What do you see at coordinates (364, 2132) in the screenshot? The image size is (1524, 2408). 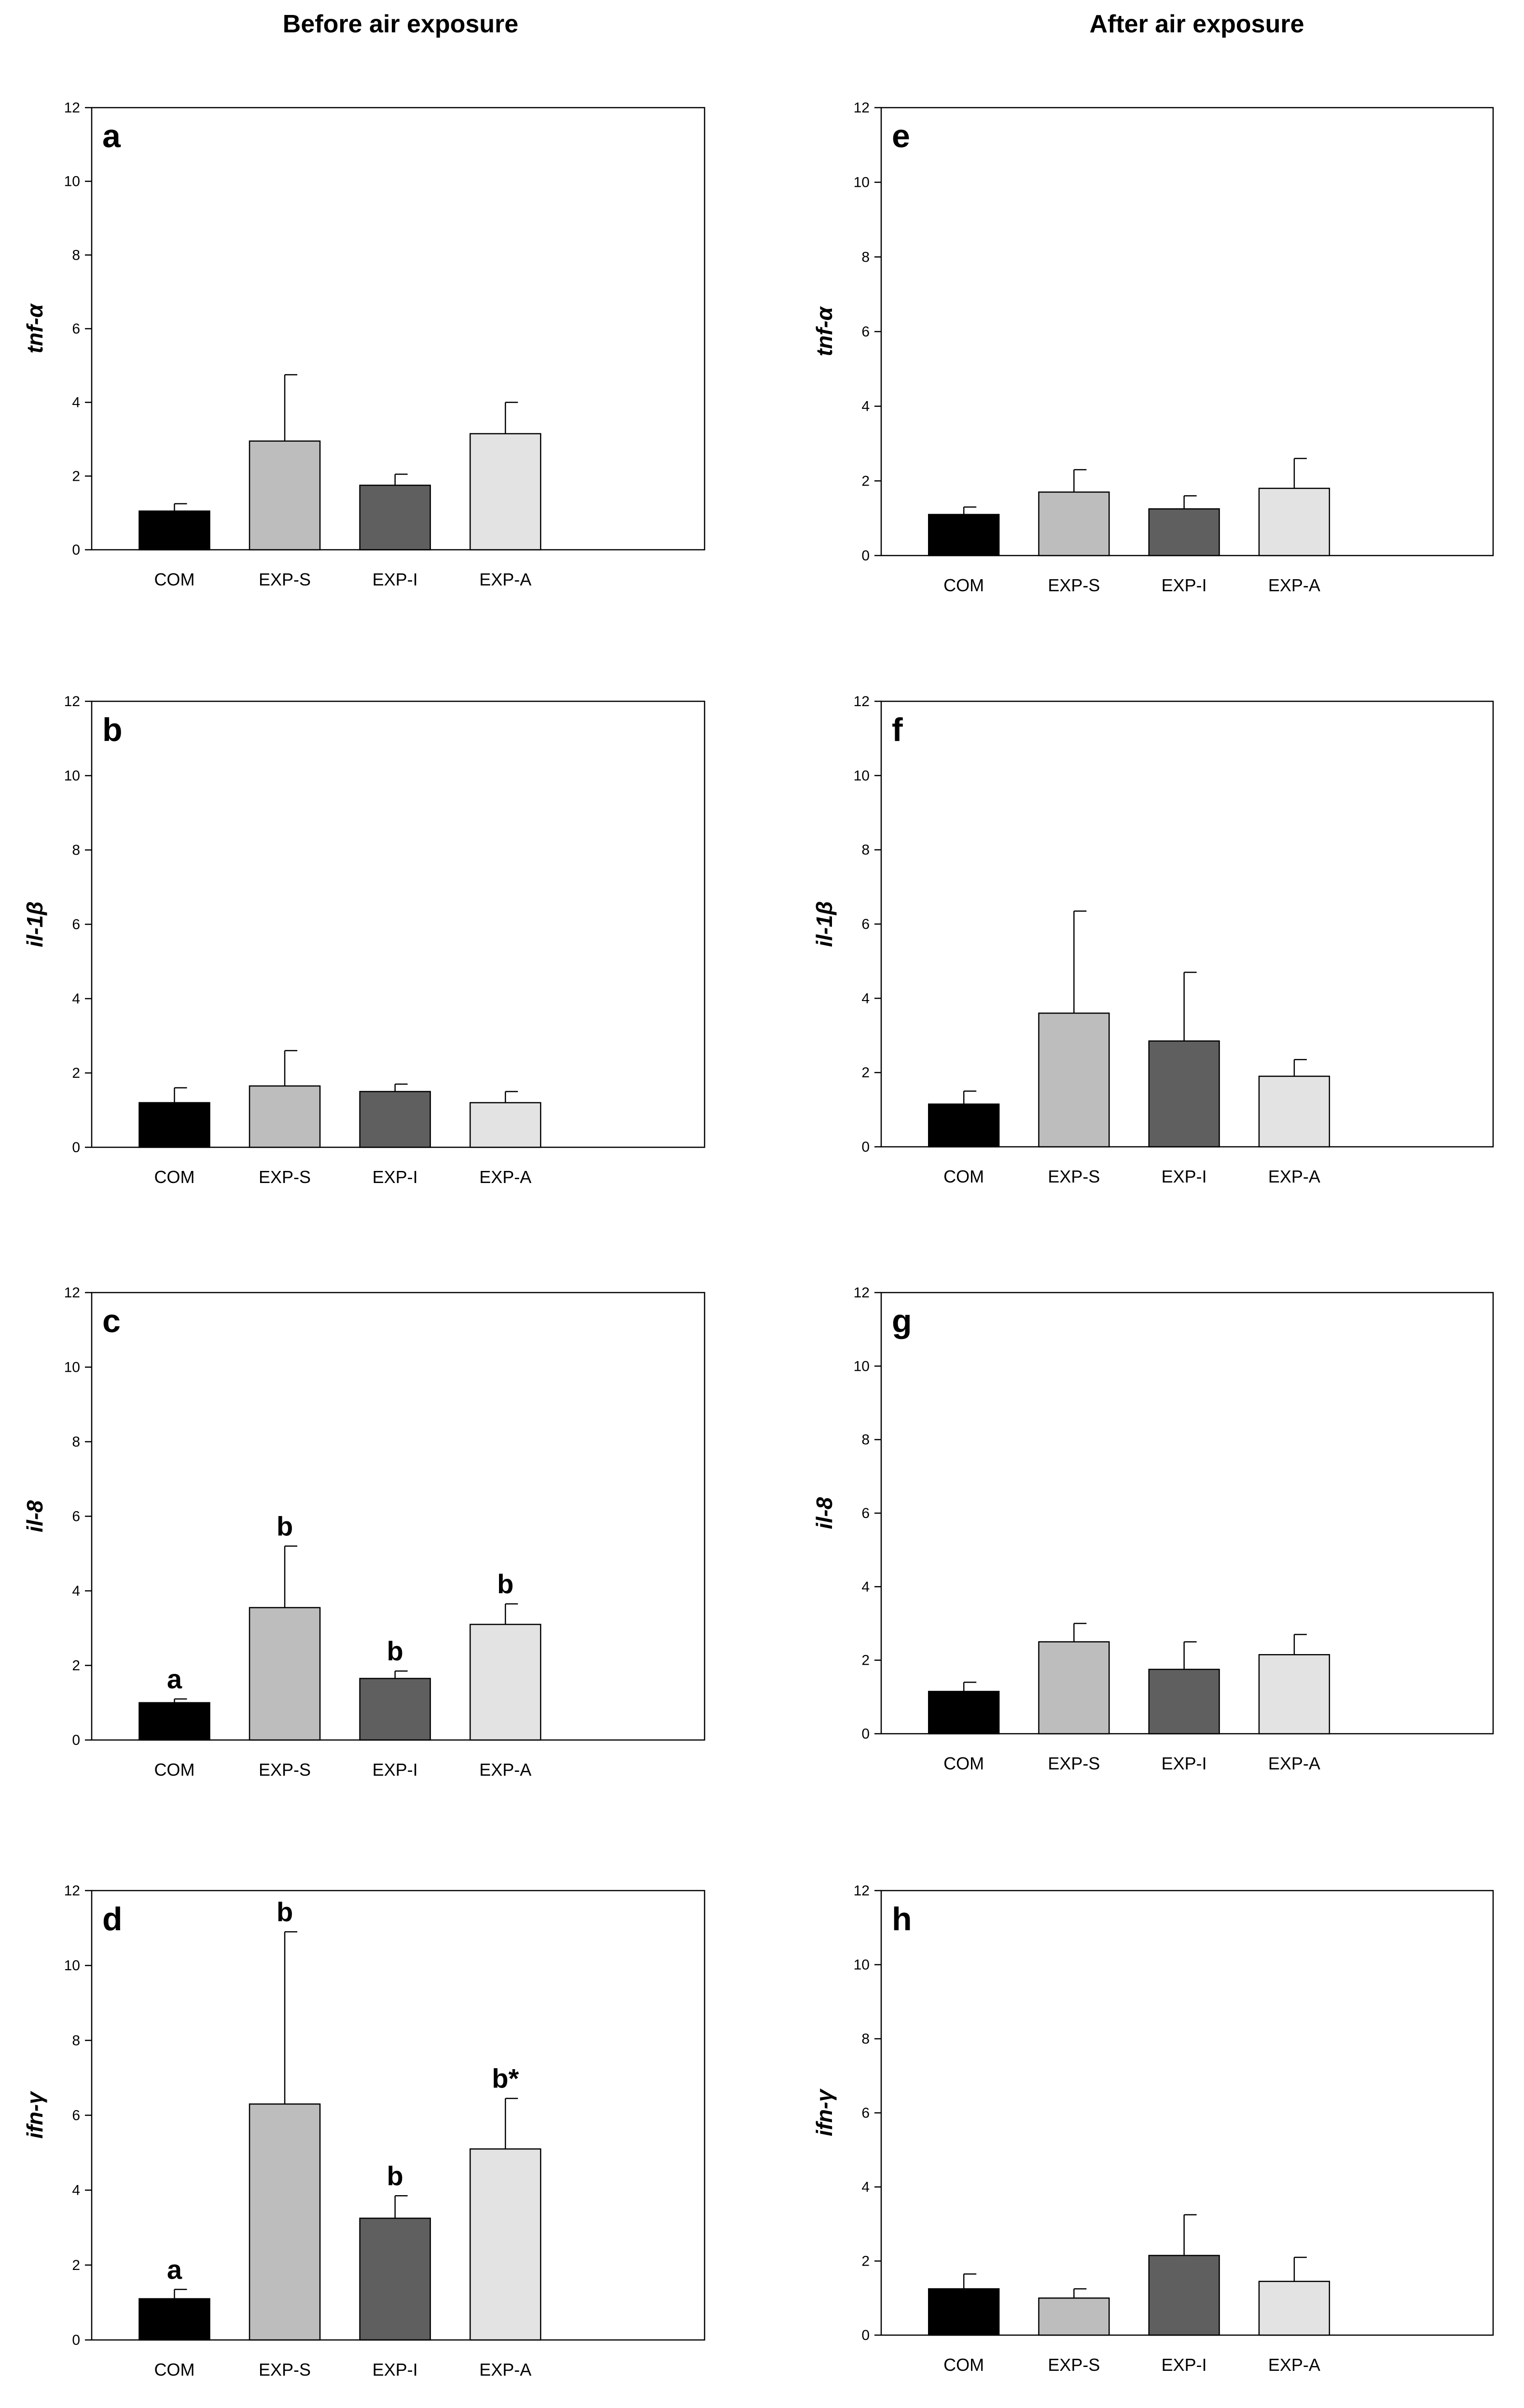 I see `chart-panel-d: 0 2 4 6 8 10 12 ifn-γ d COM a EXP-S b EXP-I b EXP-A b*` at bounding box center [364, 2132].